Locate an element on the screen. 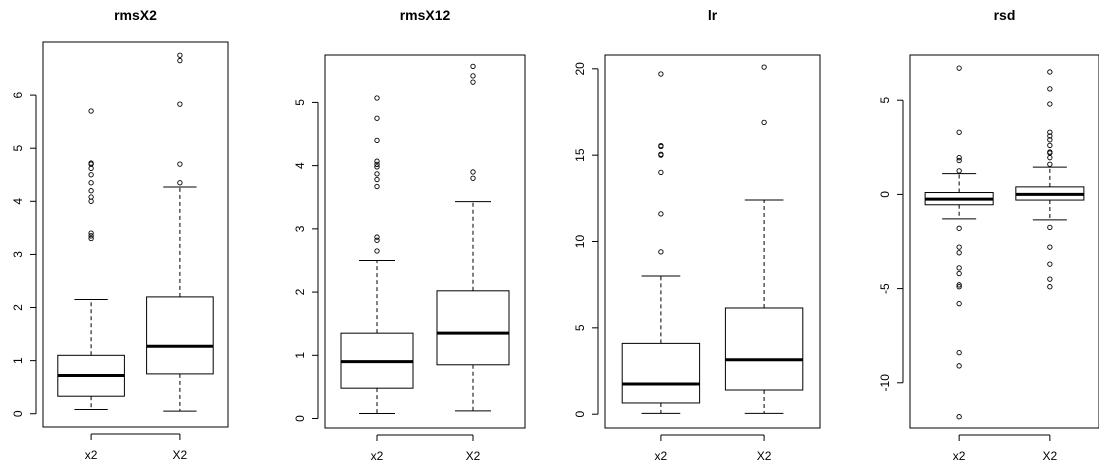 The image size is (1099, 461). y-tick-label: 15 is located at coordinates (580, 155).